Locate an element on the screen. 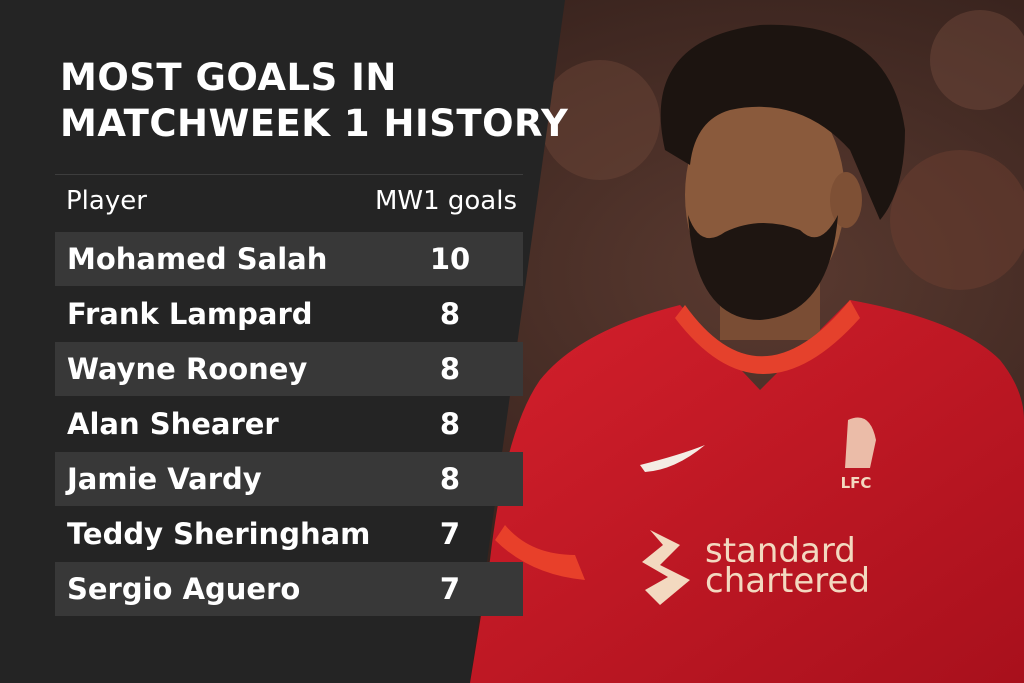 This screenshot has width=1024, height=683. player-name: Jamie Vardy is located at coordinates (164, 479).